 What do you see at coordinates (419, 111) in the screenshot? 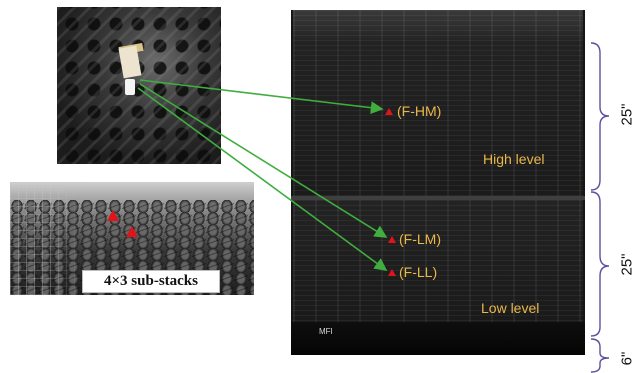
I see `label-f-hm: (F-HM)` at bounding box center [419, 111].